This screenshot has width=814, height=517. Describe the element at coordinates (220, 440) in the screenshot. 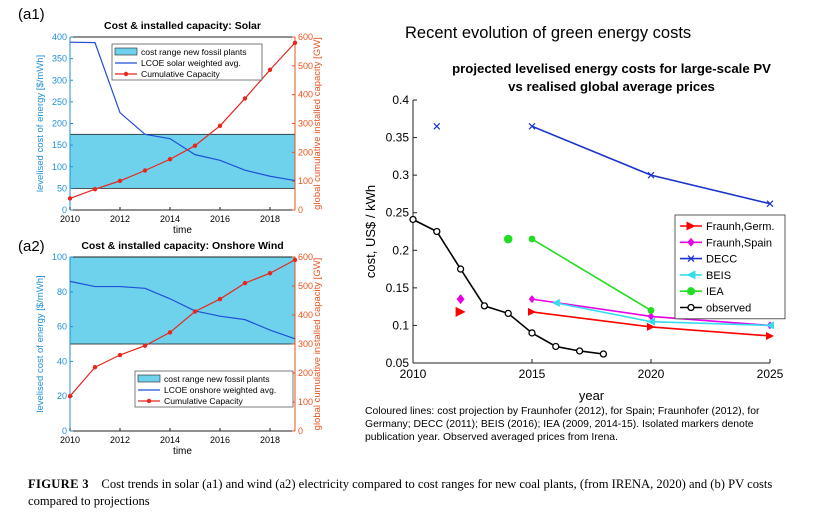

I see `x-tick-label: 2016` at that location.